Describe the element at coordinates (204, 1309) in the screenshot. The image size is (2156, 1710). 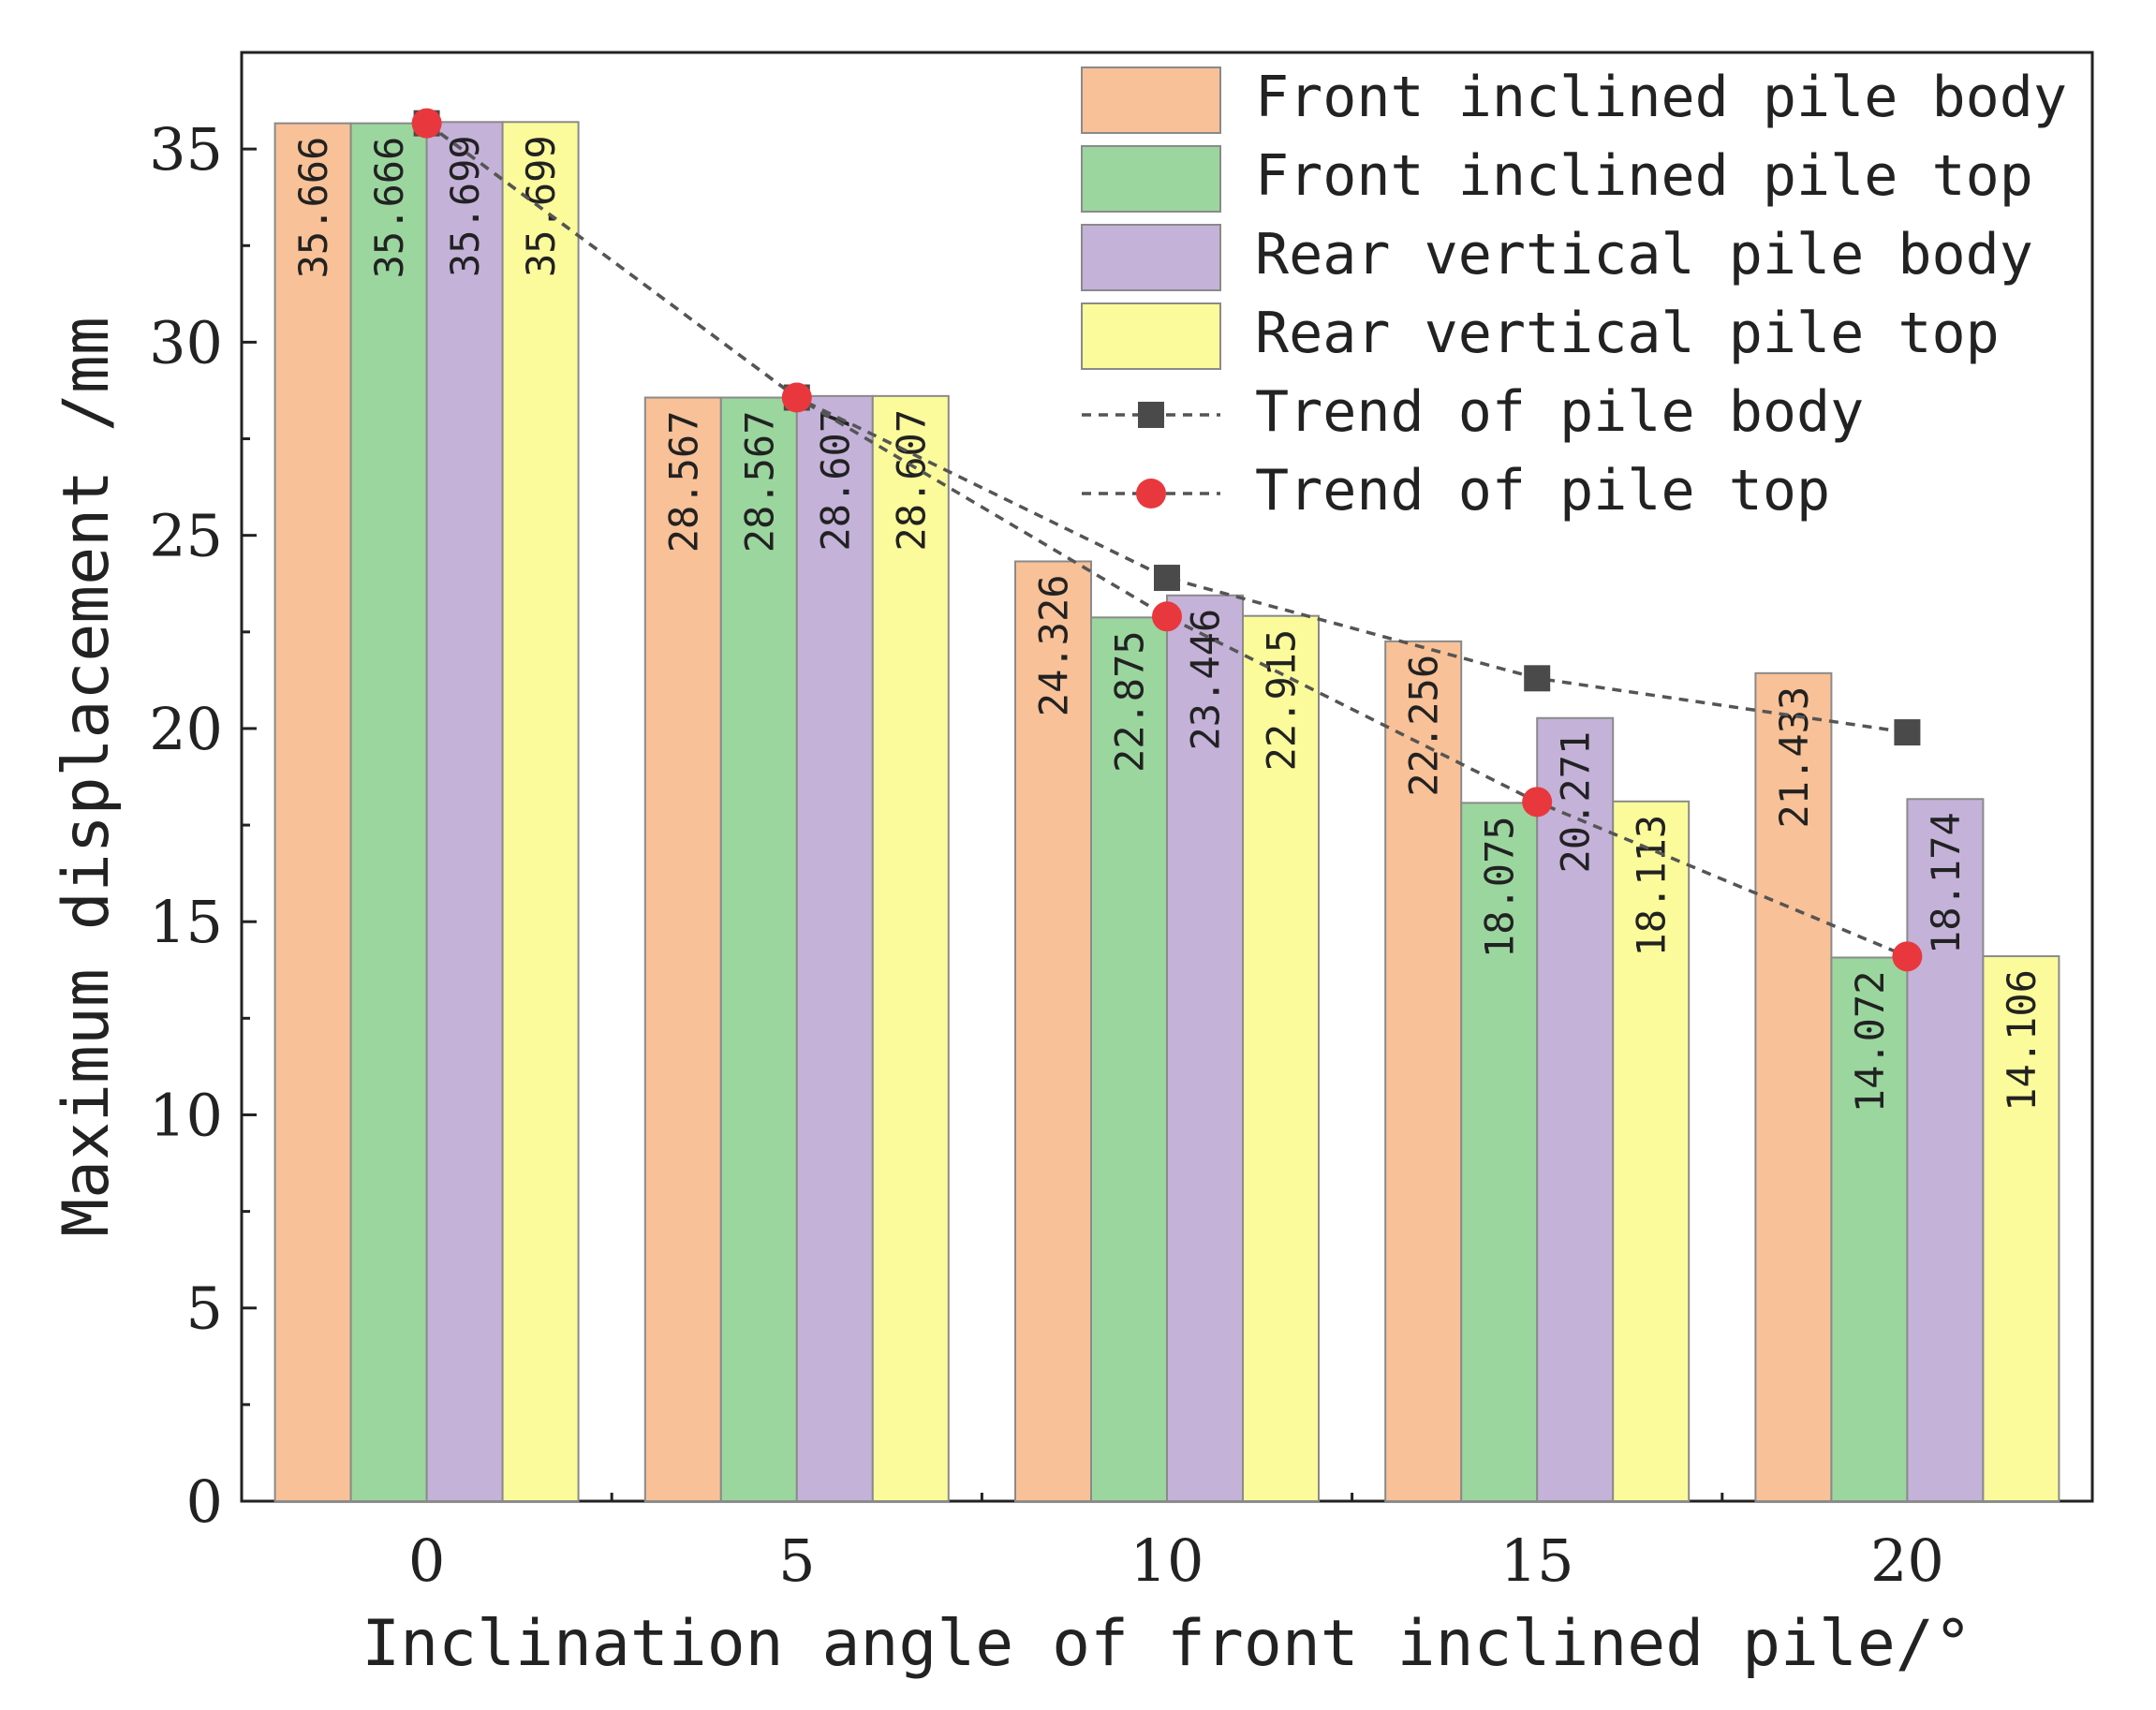
I see `y-tick-label: 5` at that location.